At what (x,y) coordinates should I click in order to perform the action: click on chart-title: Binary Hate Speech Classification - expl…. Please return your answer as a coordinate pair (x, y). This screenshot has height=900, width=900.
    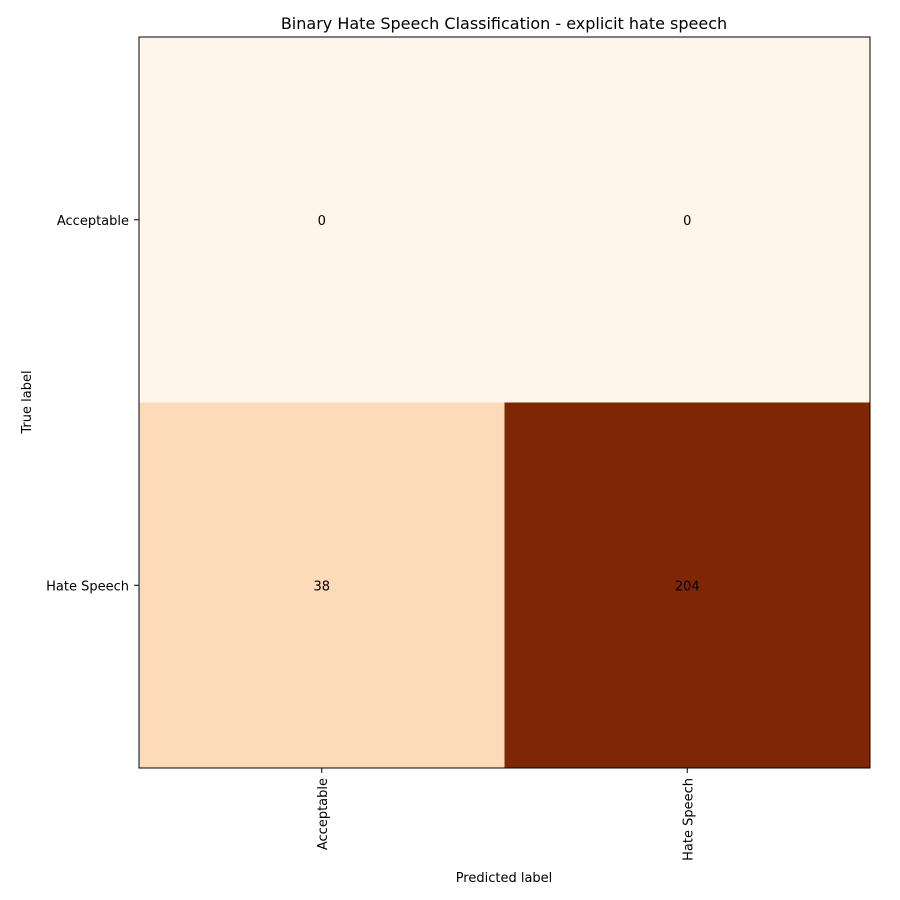
    Looking at the image, I should click on (504, 23).